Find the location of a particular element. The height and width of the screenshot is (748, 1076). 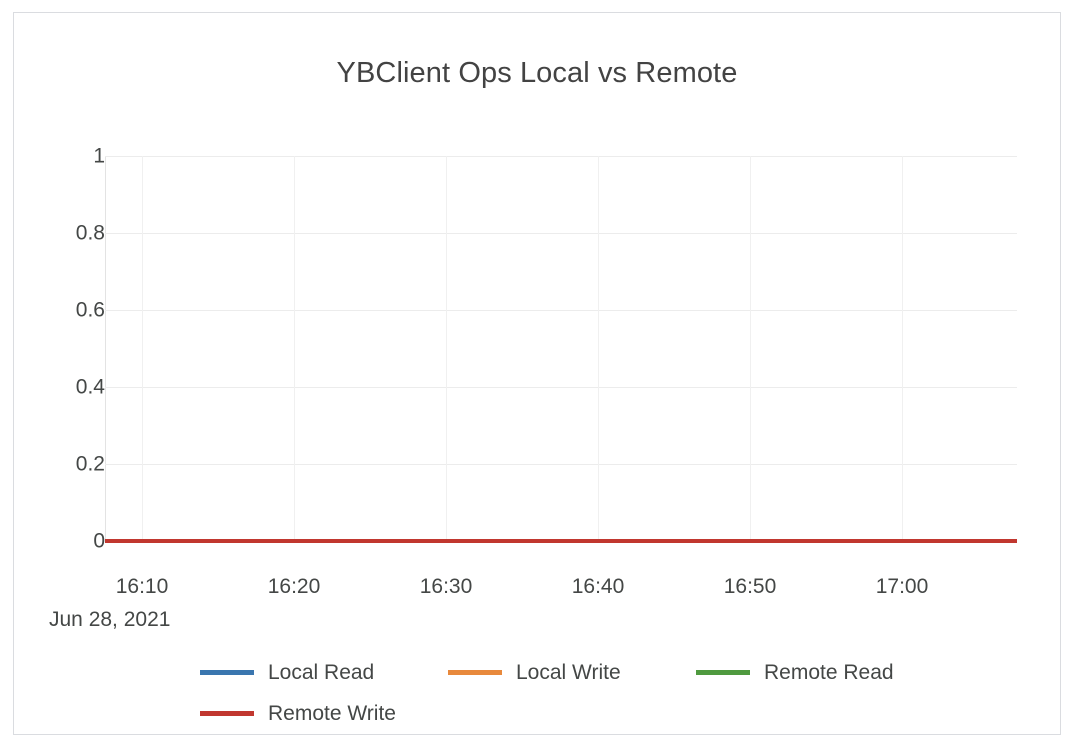

y-tick-label: 0.6 is located at coordinates (90, 310).